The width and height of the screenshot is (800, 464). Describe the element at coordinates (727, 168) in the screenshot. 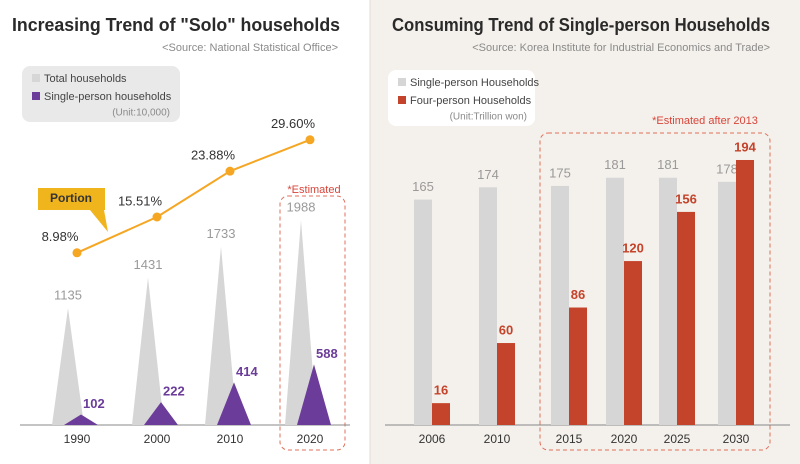

I see `bar-value-label: 178` at that location.